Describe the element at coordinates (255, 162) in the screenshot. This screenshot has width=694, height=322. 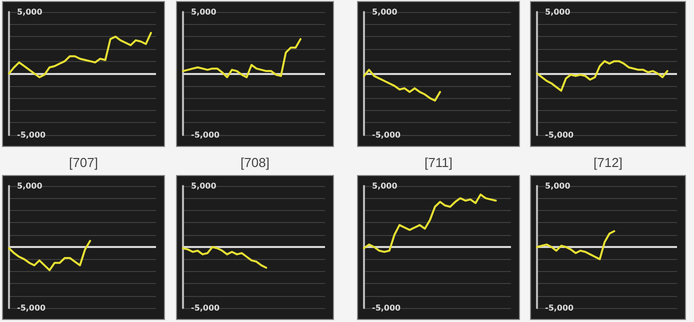
I see `chart-title: [708]` at that location.